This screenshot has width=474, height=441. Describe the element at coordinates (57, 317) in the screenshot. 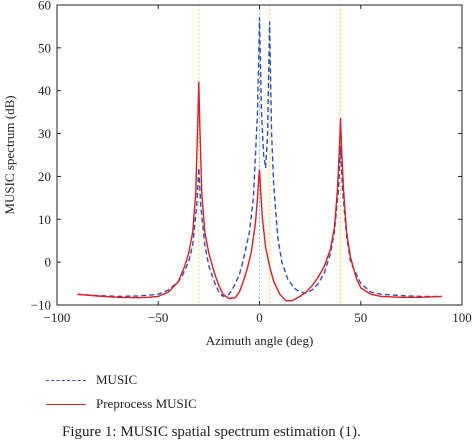

I see `x-tick-label: −100` at that location.